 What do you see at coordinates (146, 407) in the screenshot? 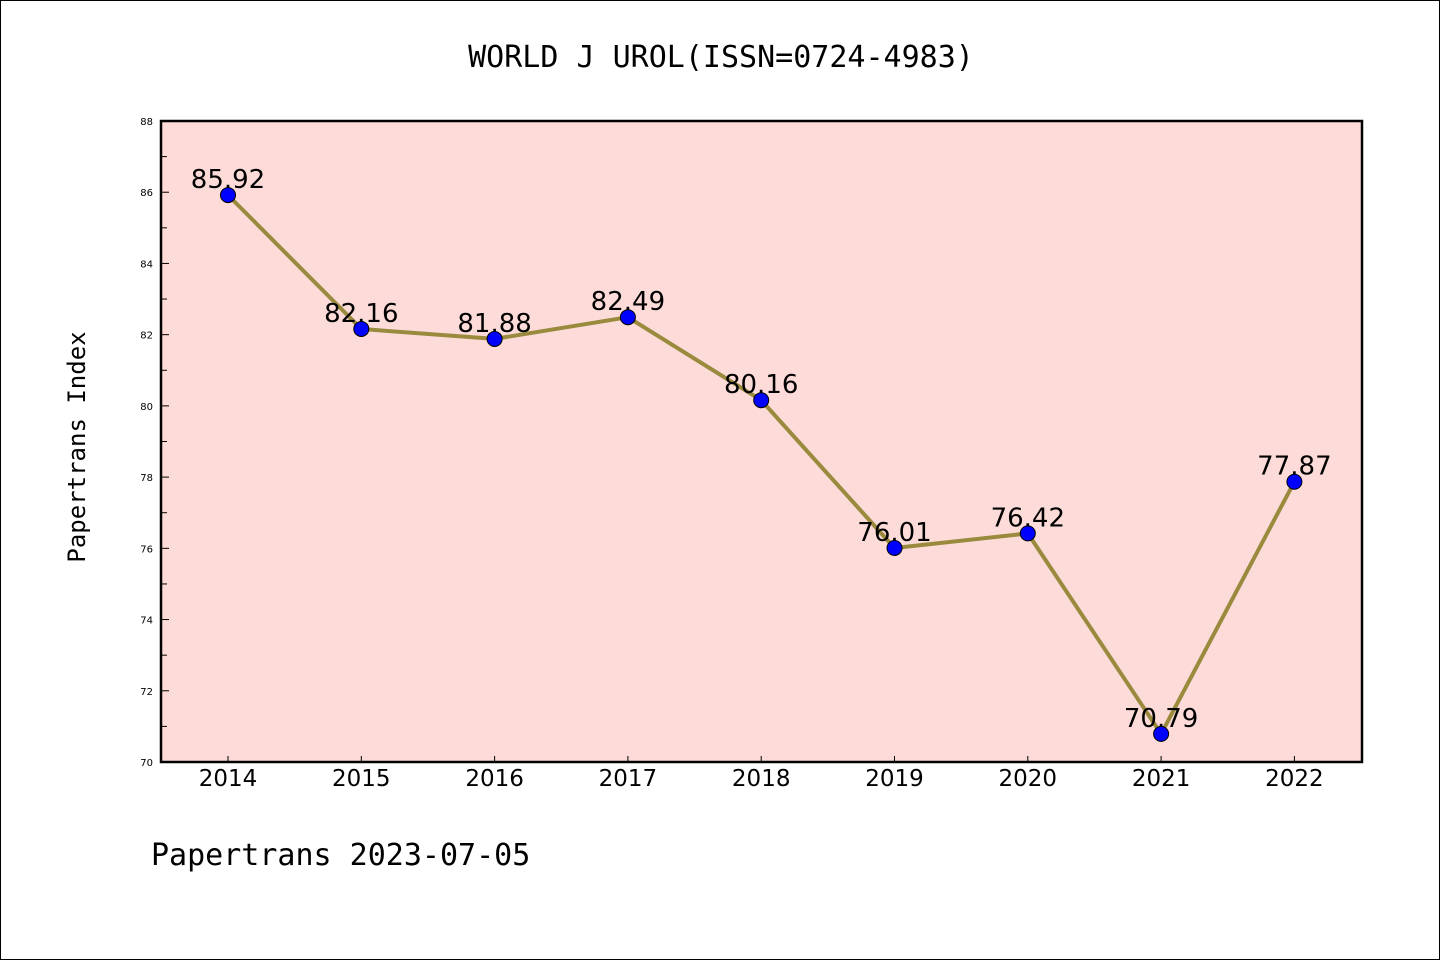
I see `y-tick-label: 80` at bounding box center [146, 407].